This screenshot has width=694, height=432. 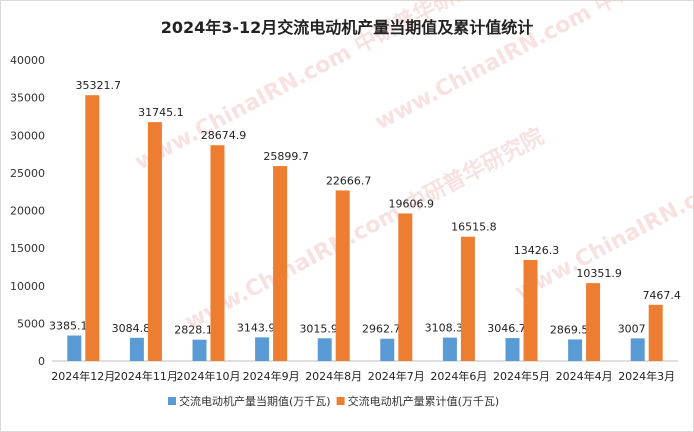 I want to click on y-axis: 0 5000 10000 15000 20000 25000 30000 35000 40000, so click(x=27, y=211).